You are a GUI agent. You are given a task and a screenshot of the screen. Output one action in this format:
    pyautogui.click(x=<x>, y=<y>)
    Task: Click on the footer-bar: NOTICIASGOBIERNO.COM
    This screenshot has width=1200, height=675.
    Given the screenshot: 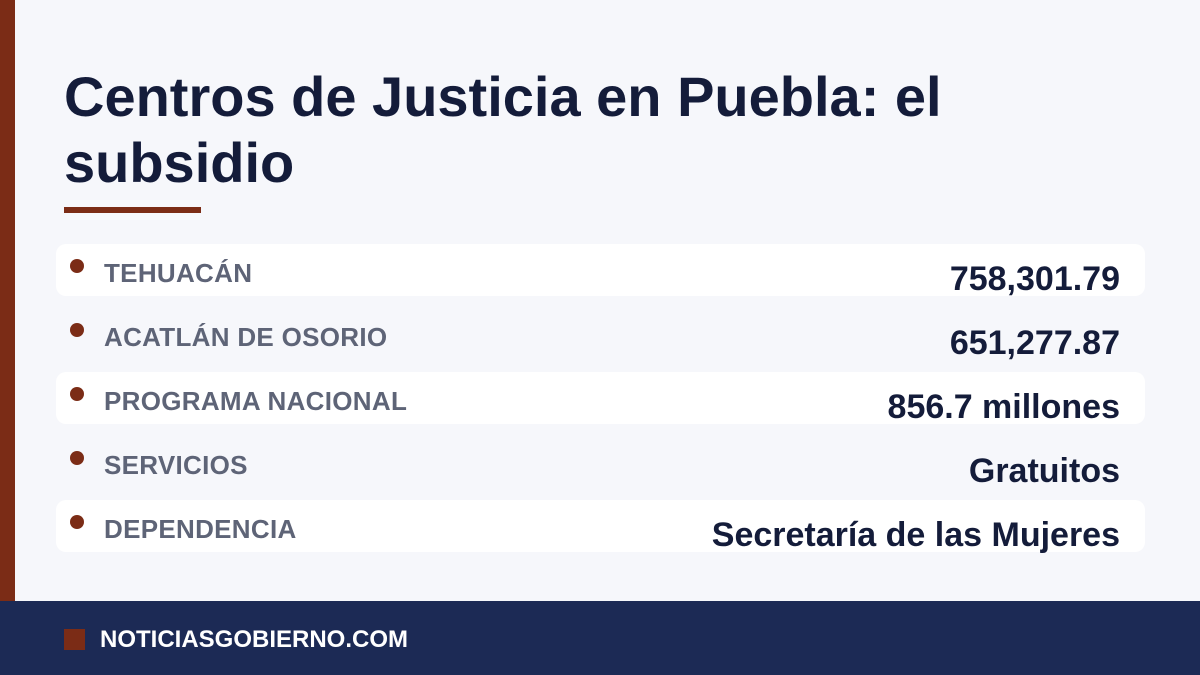 What is the action you would take?
    pyautogui.click(x=600, y=638)
    